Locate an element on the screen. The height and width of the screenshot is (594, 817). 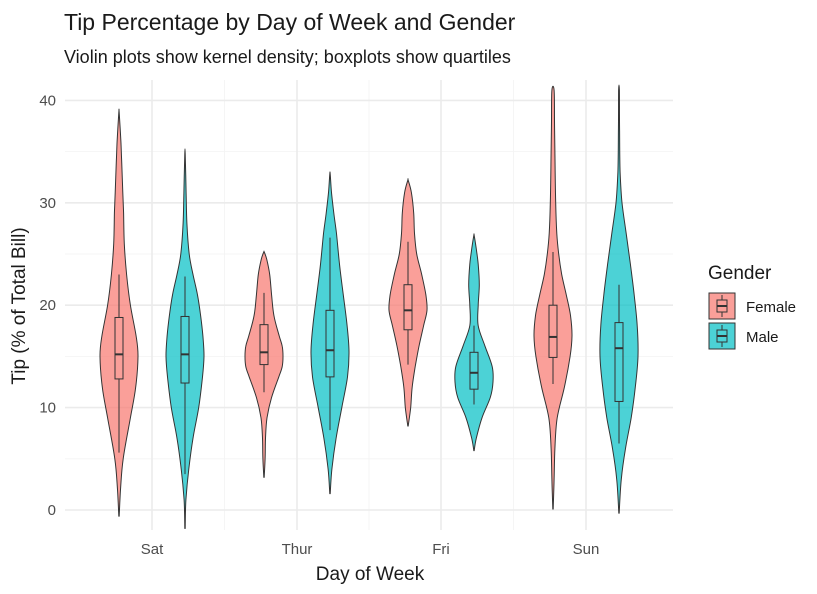
legend: Gender Female Male is located at coordinates (752, 306).